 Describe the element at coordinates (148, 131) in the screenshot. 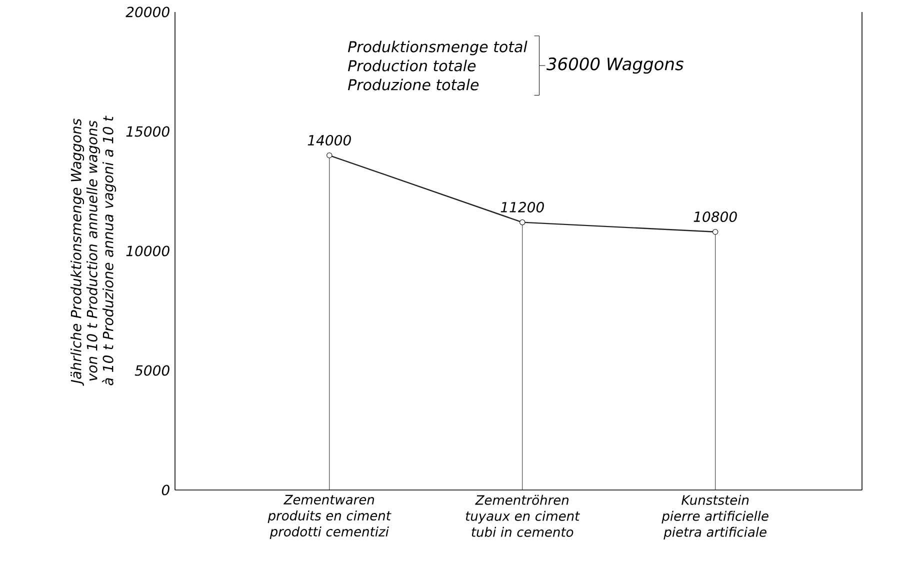

I see `y-tick-label: 15000` at that location.